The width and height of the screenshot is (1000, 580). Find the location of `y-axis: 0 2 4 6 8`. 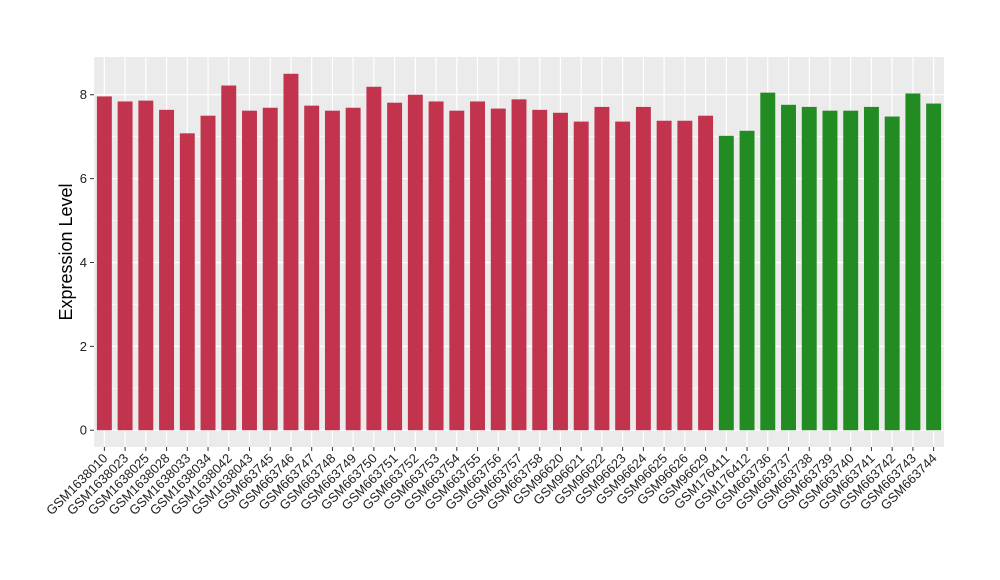

y-axis: 0 2 4 6 8 is located at coordinates (87, 262).